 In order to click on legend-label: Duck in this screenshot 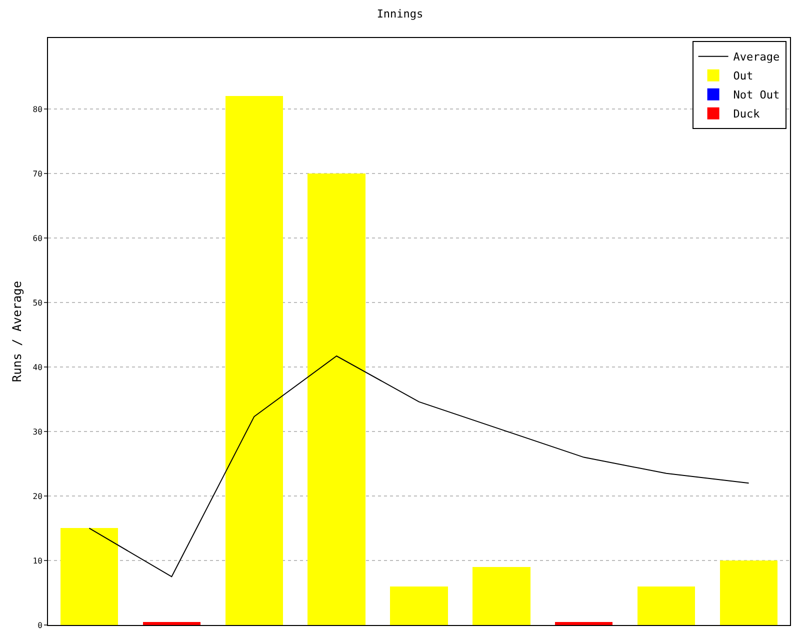, I will do `click(746, 114)`.